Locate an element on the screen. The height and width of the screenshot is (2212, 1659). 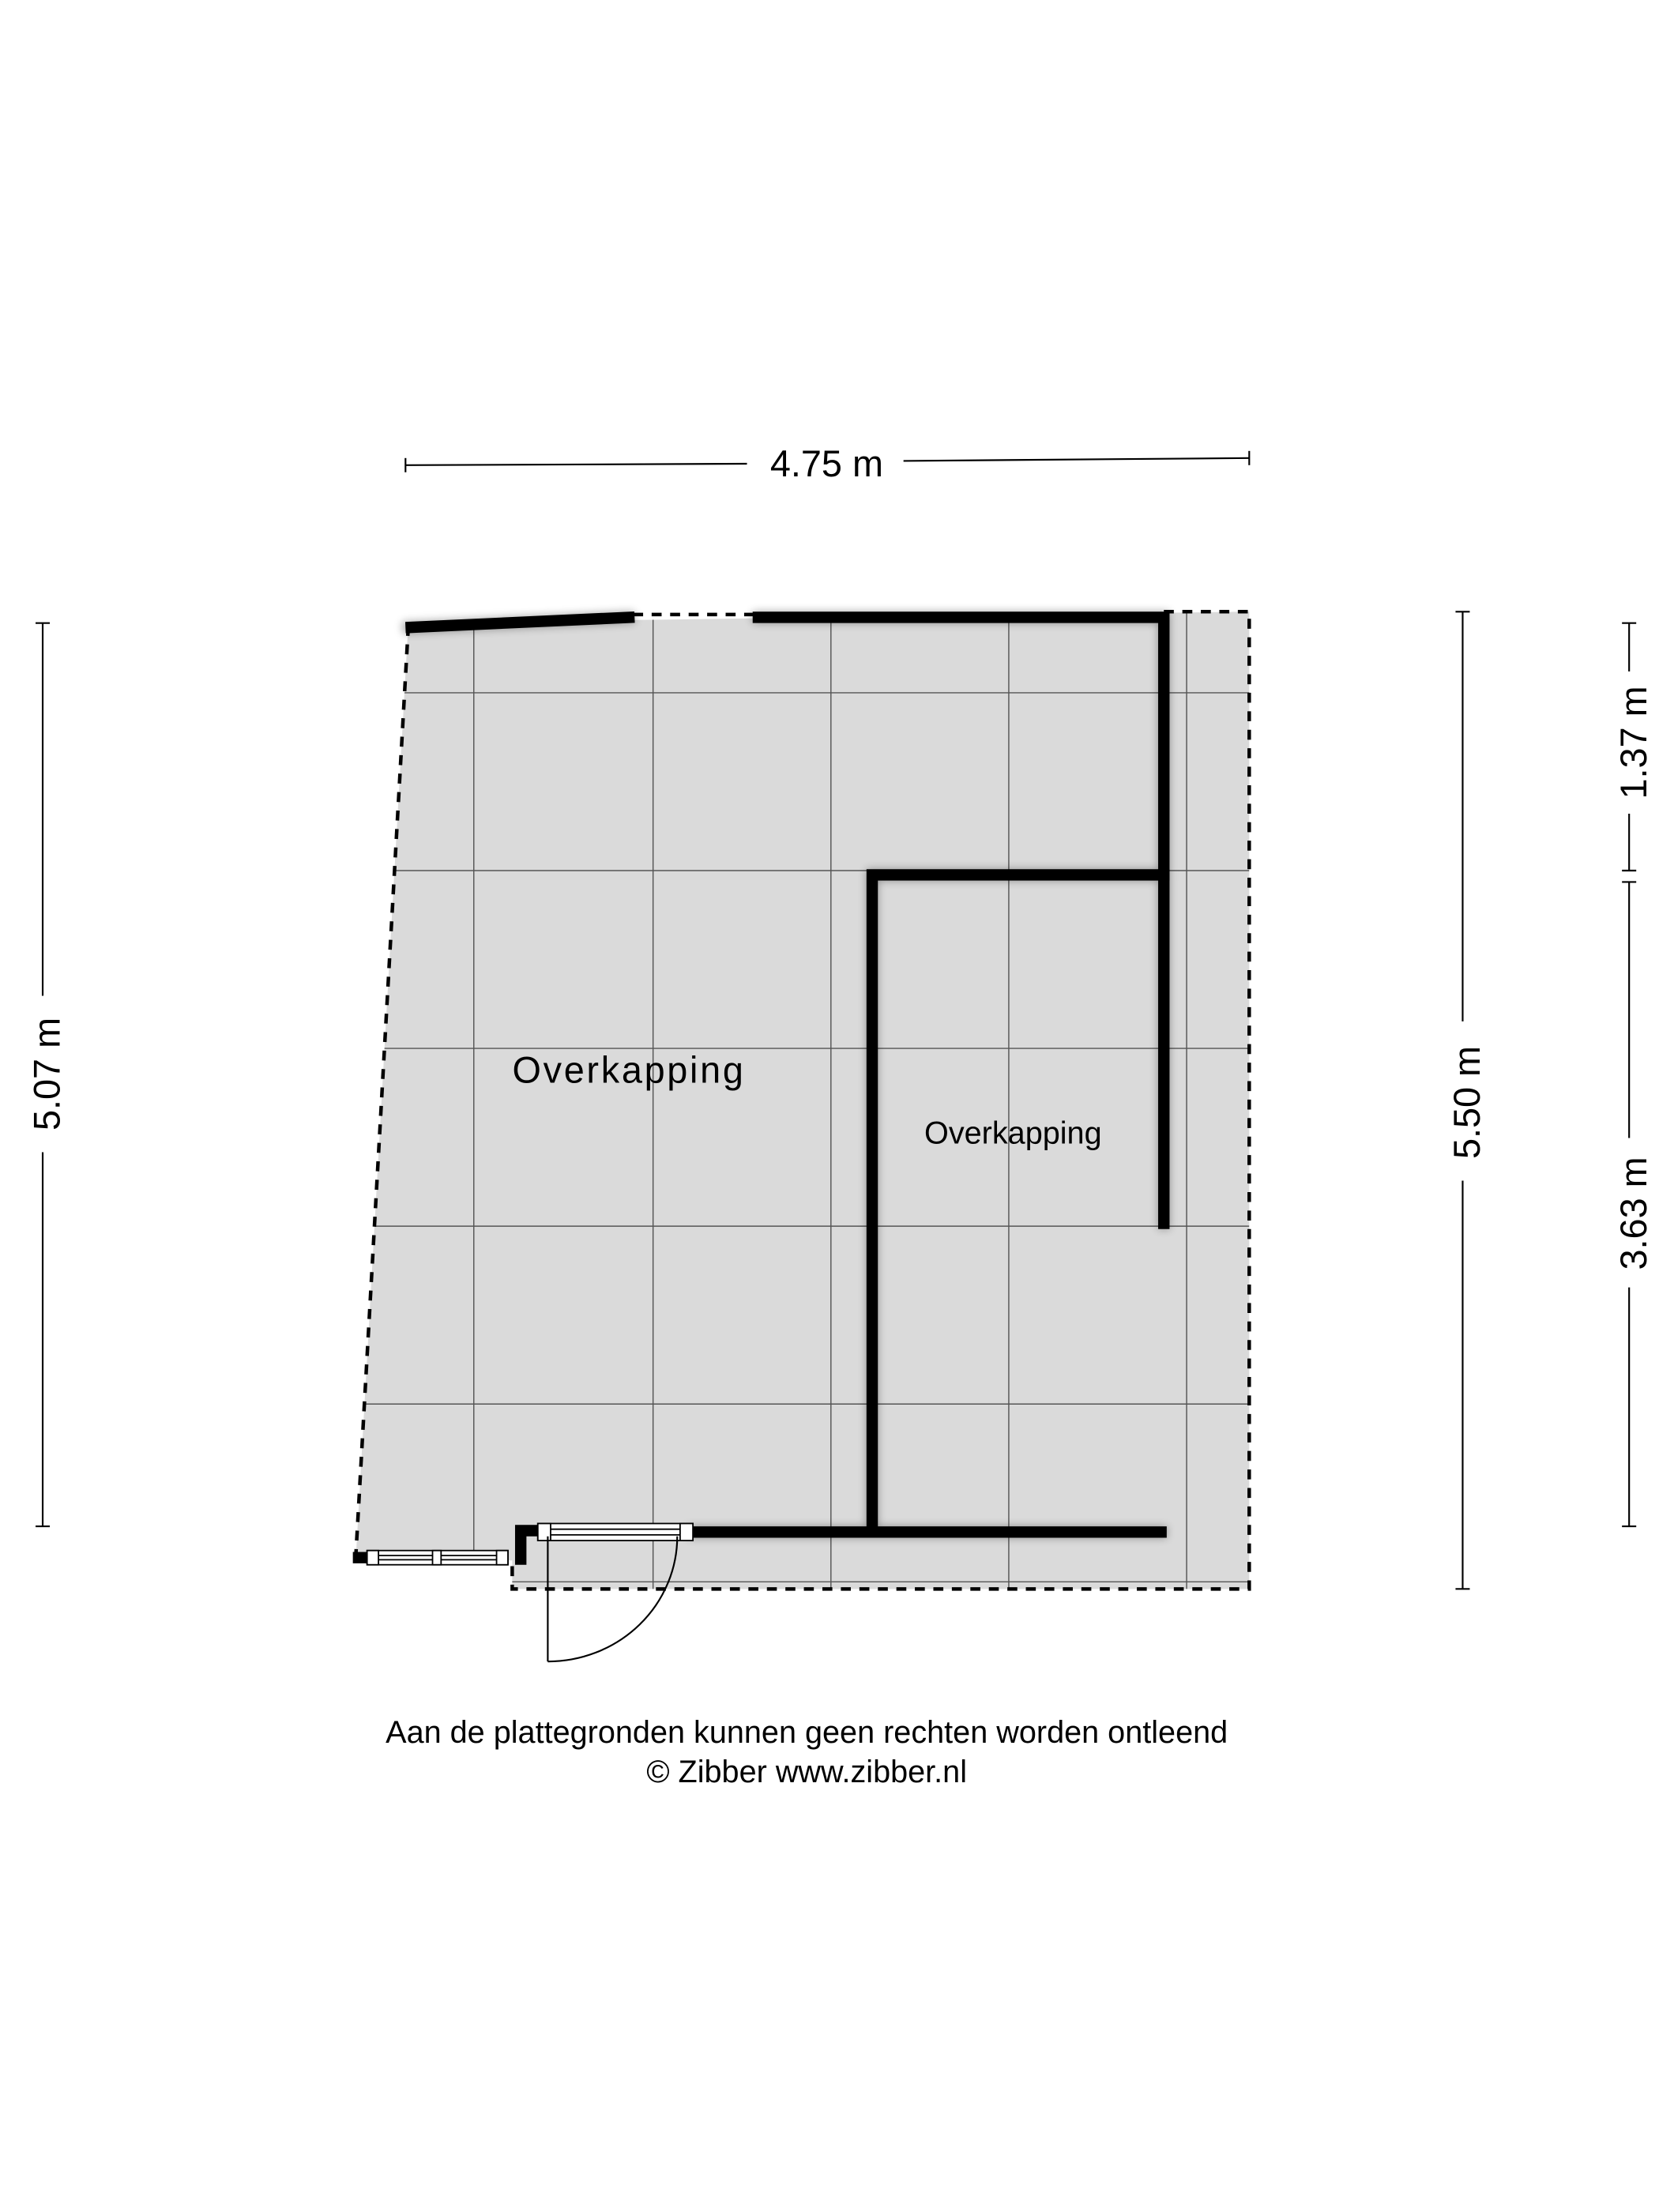
dimension-right-upper: 1.37 m is located at coordinates (1634, 743).